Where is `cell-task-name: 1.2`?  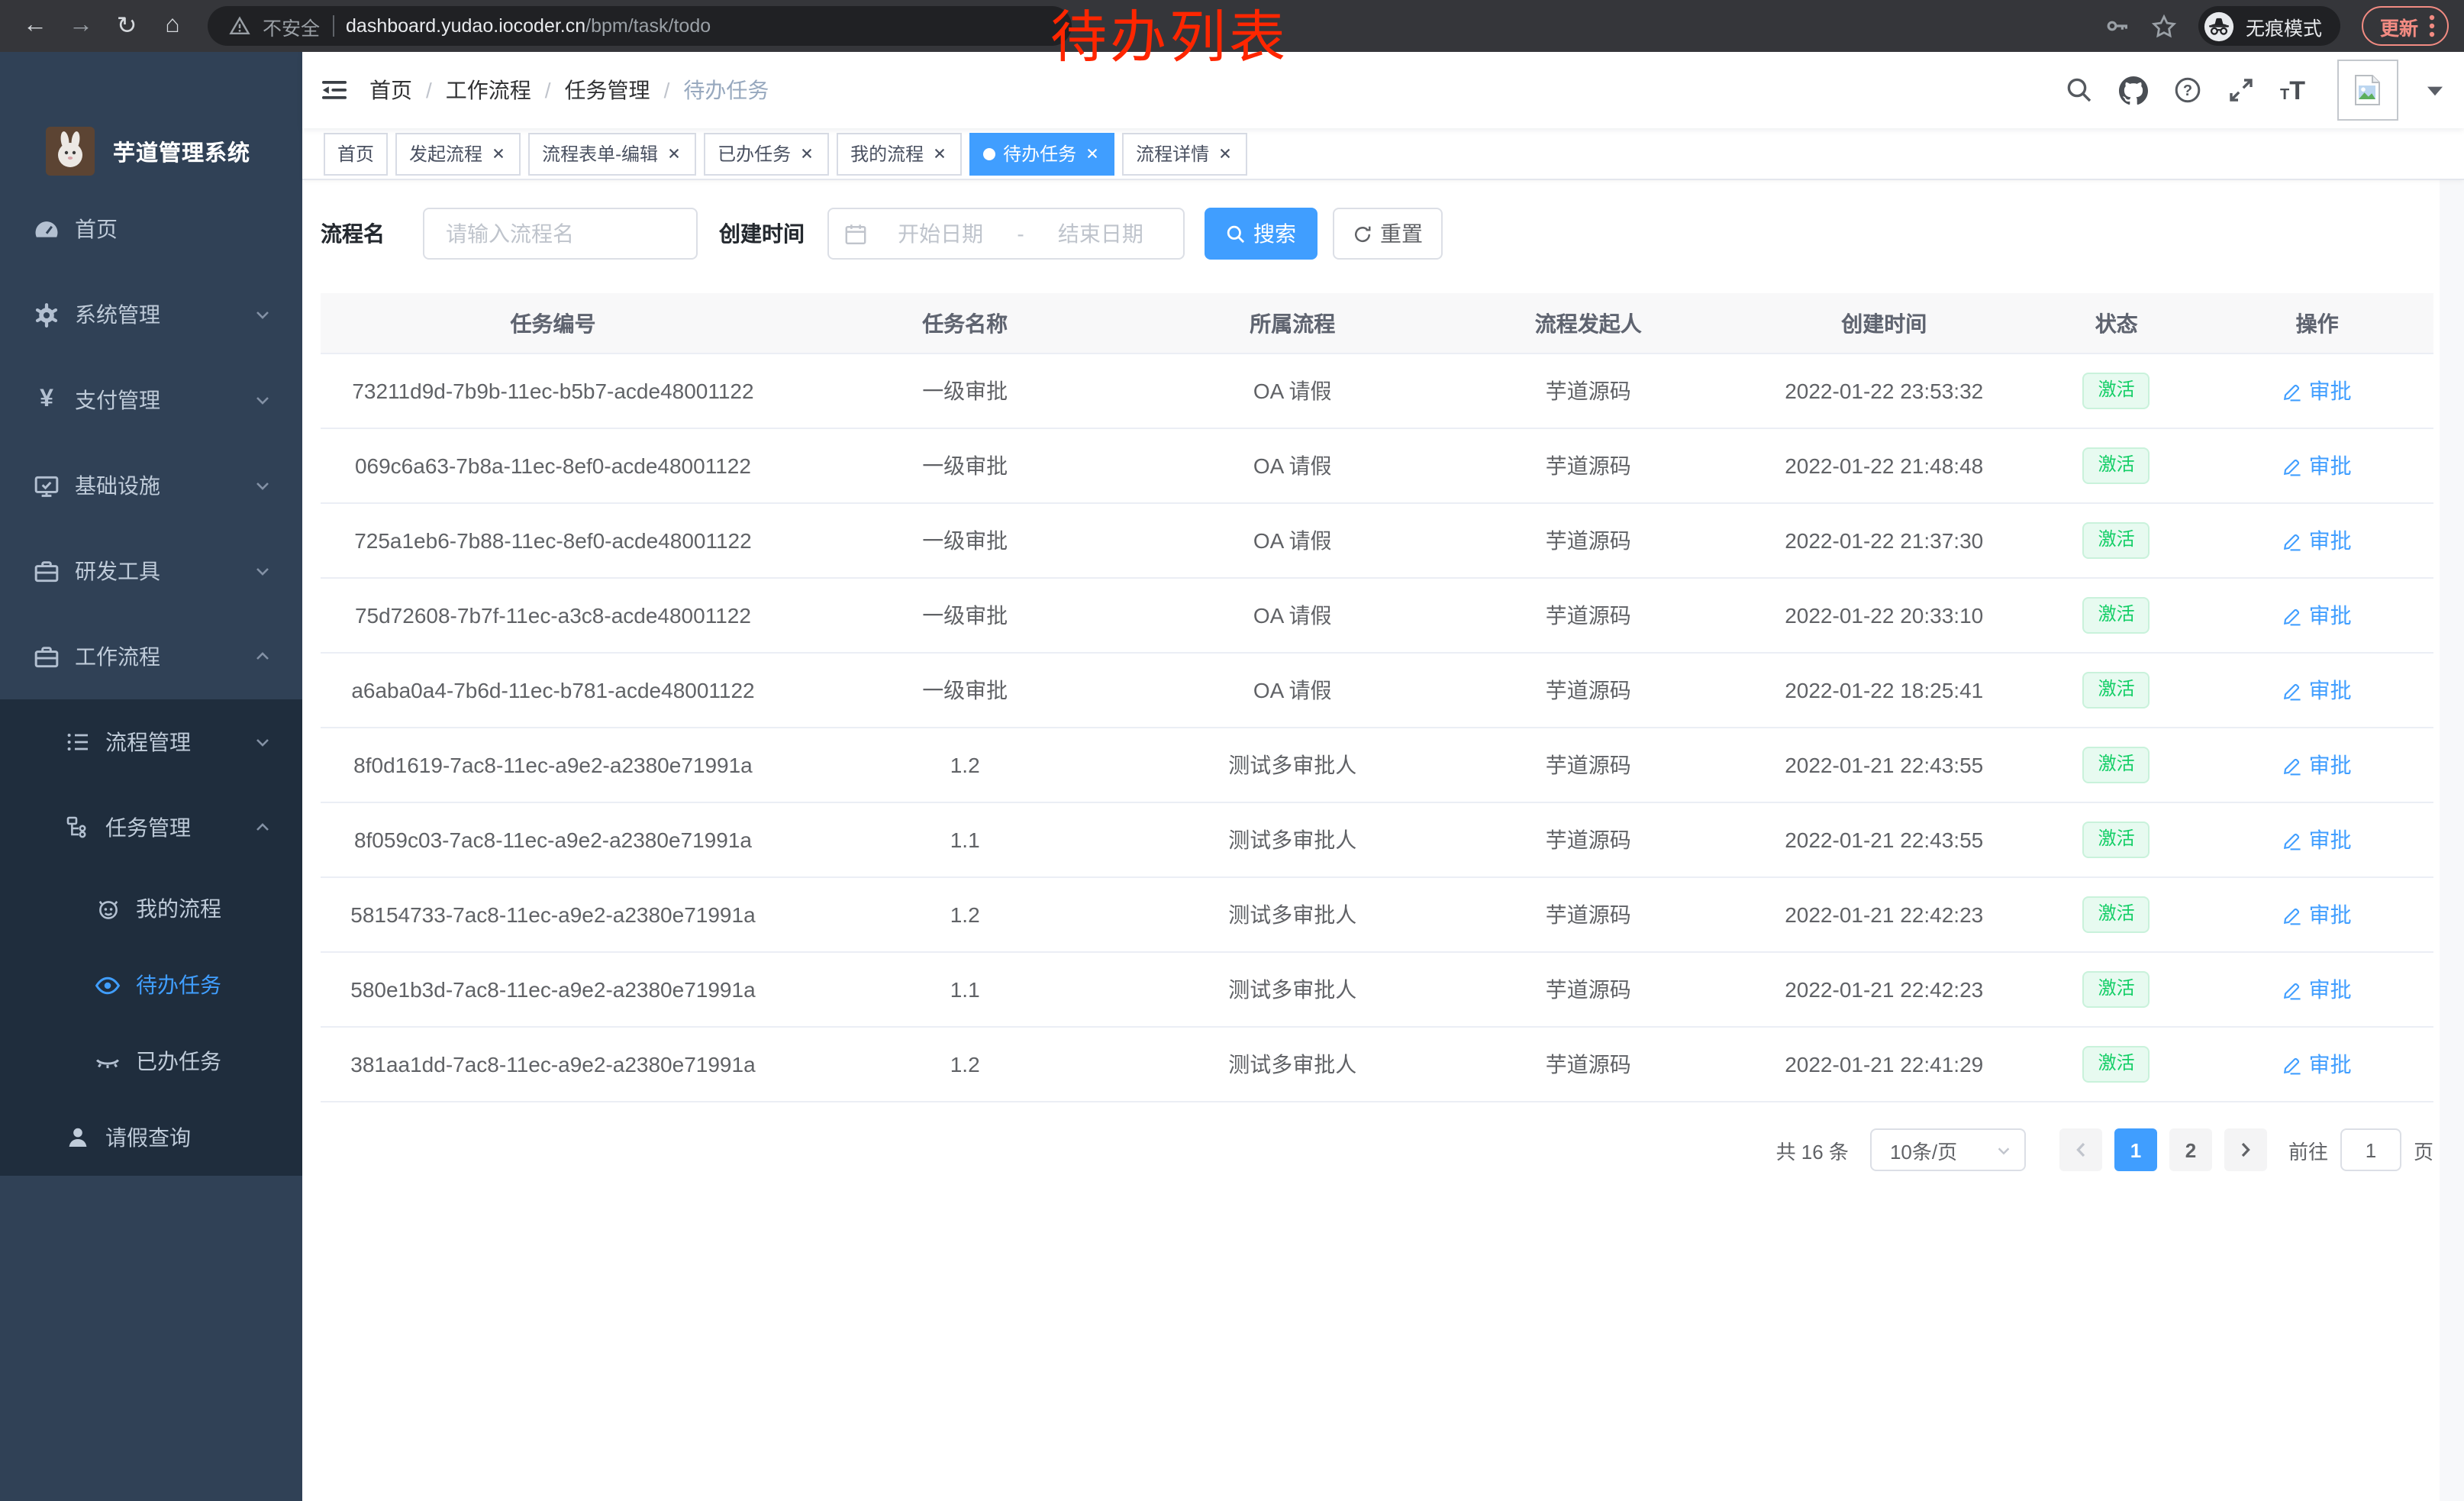
cell-task-name: 1.2 is located at coordinates (965, 765).